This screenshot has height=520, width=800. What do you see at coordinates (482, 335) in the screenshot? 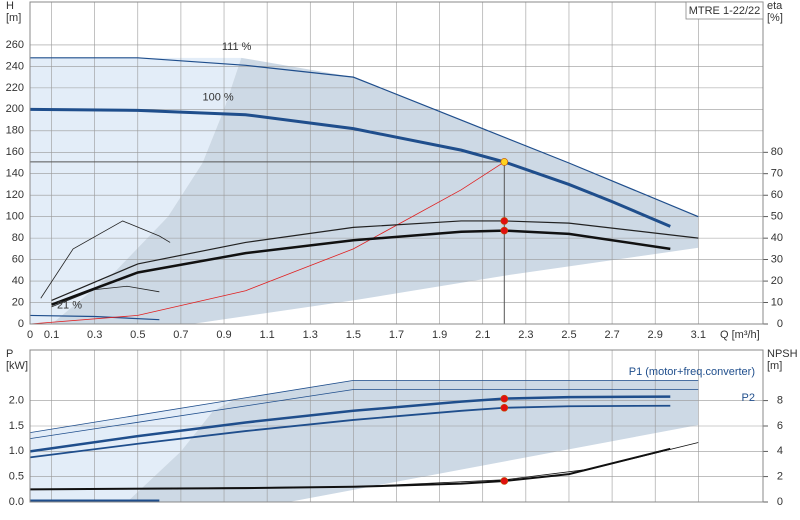
I see `x-tick-label: 2.1` at bounding box center [482, 335].